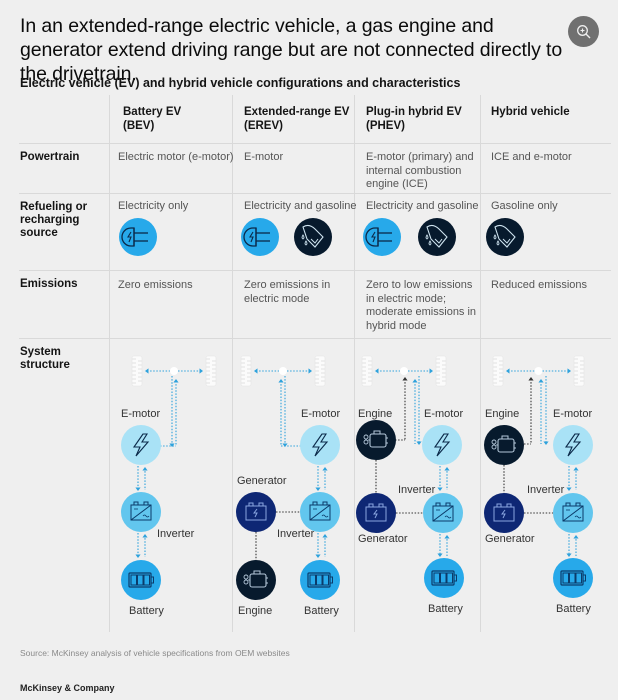 The image size is (618, 700). I want to click on column-header-line: Extended-range EV, so click(297, 112).